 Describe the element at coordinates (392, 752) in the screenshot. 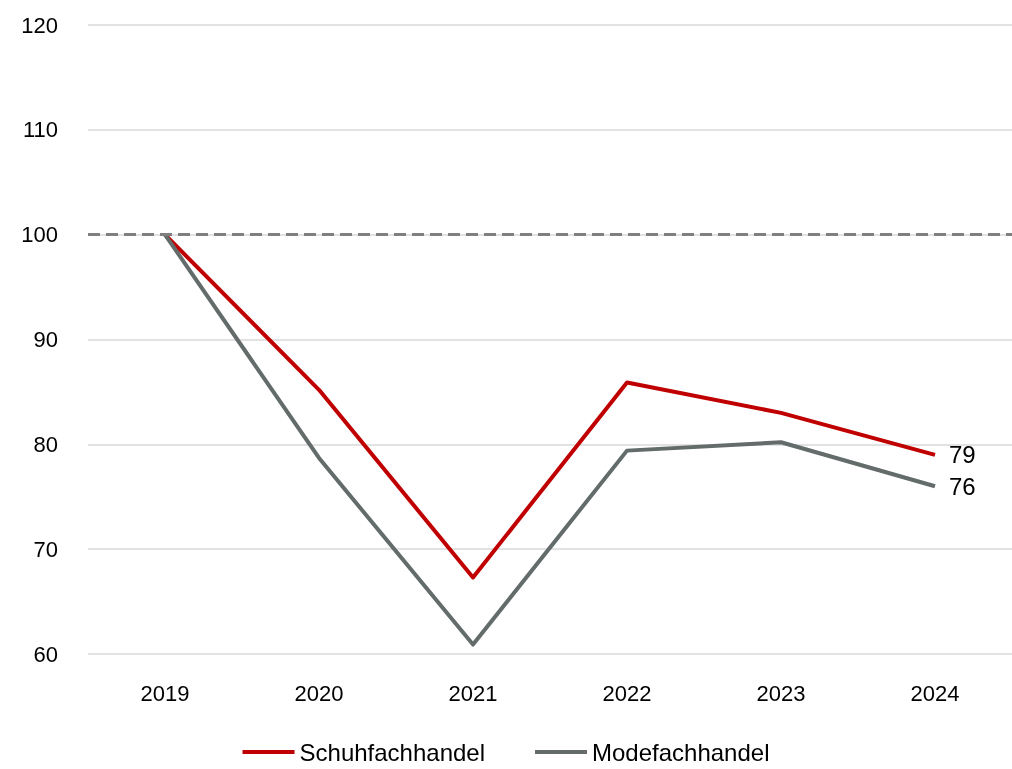

I see `legend-label: Schuhfachhandel` at that location.